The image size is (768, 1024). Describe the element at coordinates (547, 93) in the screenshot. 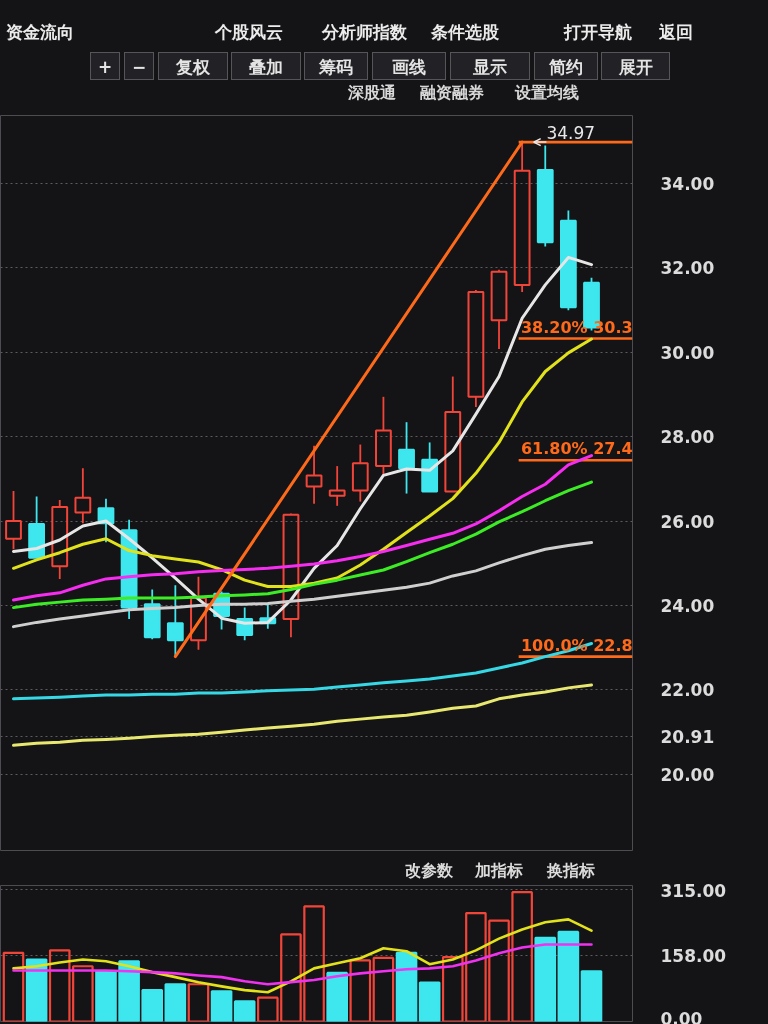

I see `text: 设置均线` at that location.